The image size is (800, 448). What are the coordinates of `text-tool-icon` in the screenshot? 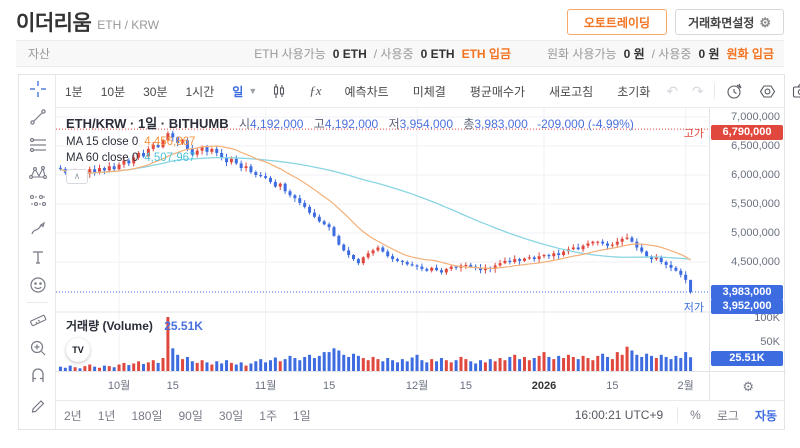 It's located at (37, 257).